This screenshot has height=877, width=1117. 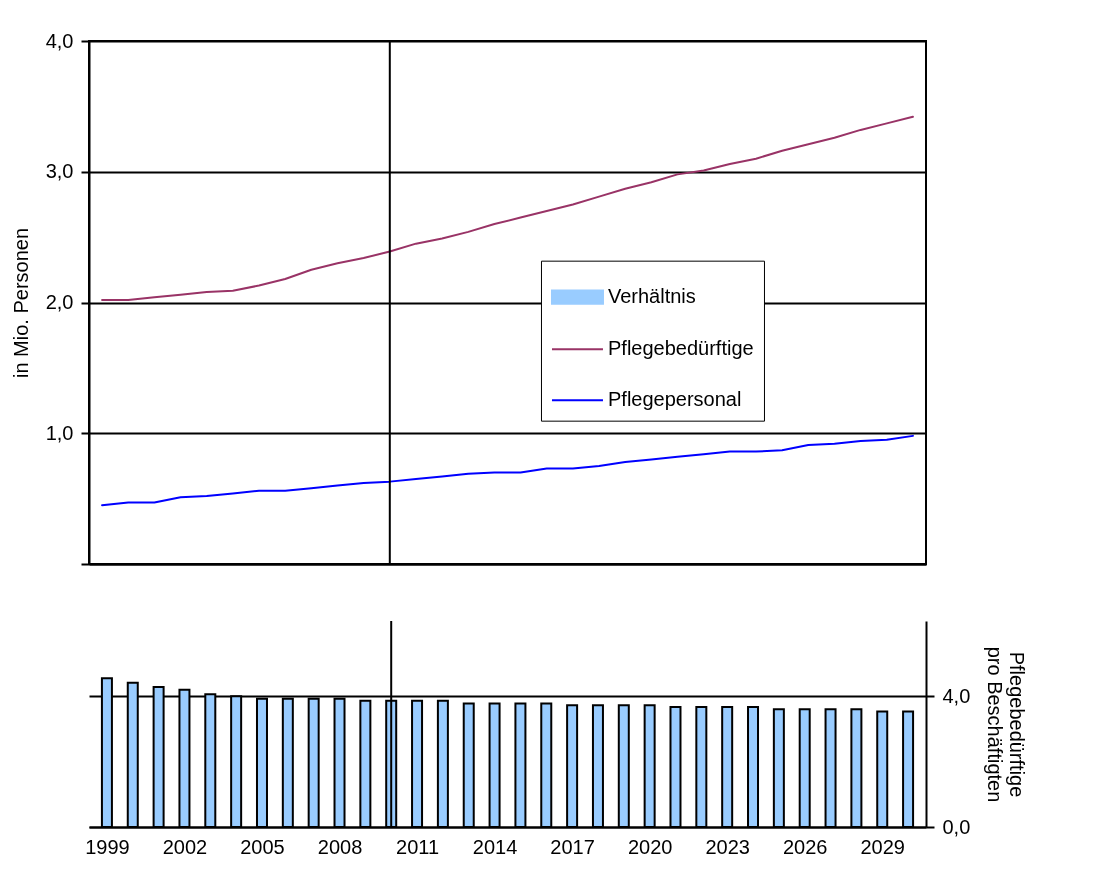 I want to click on y2-tick-label: 4,0, so click(x=956, y=695).